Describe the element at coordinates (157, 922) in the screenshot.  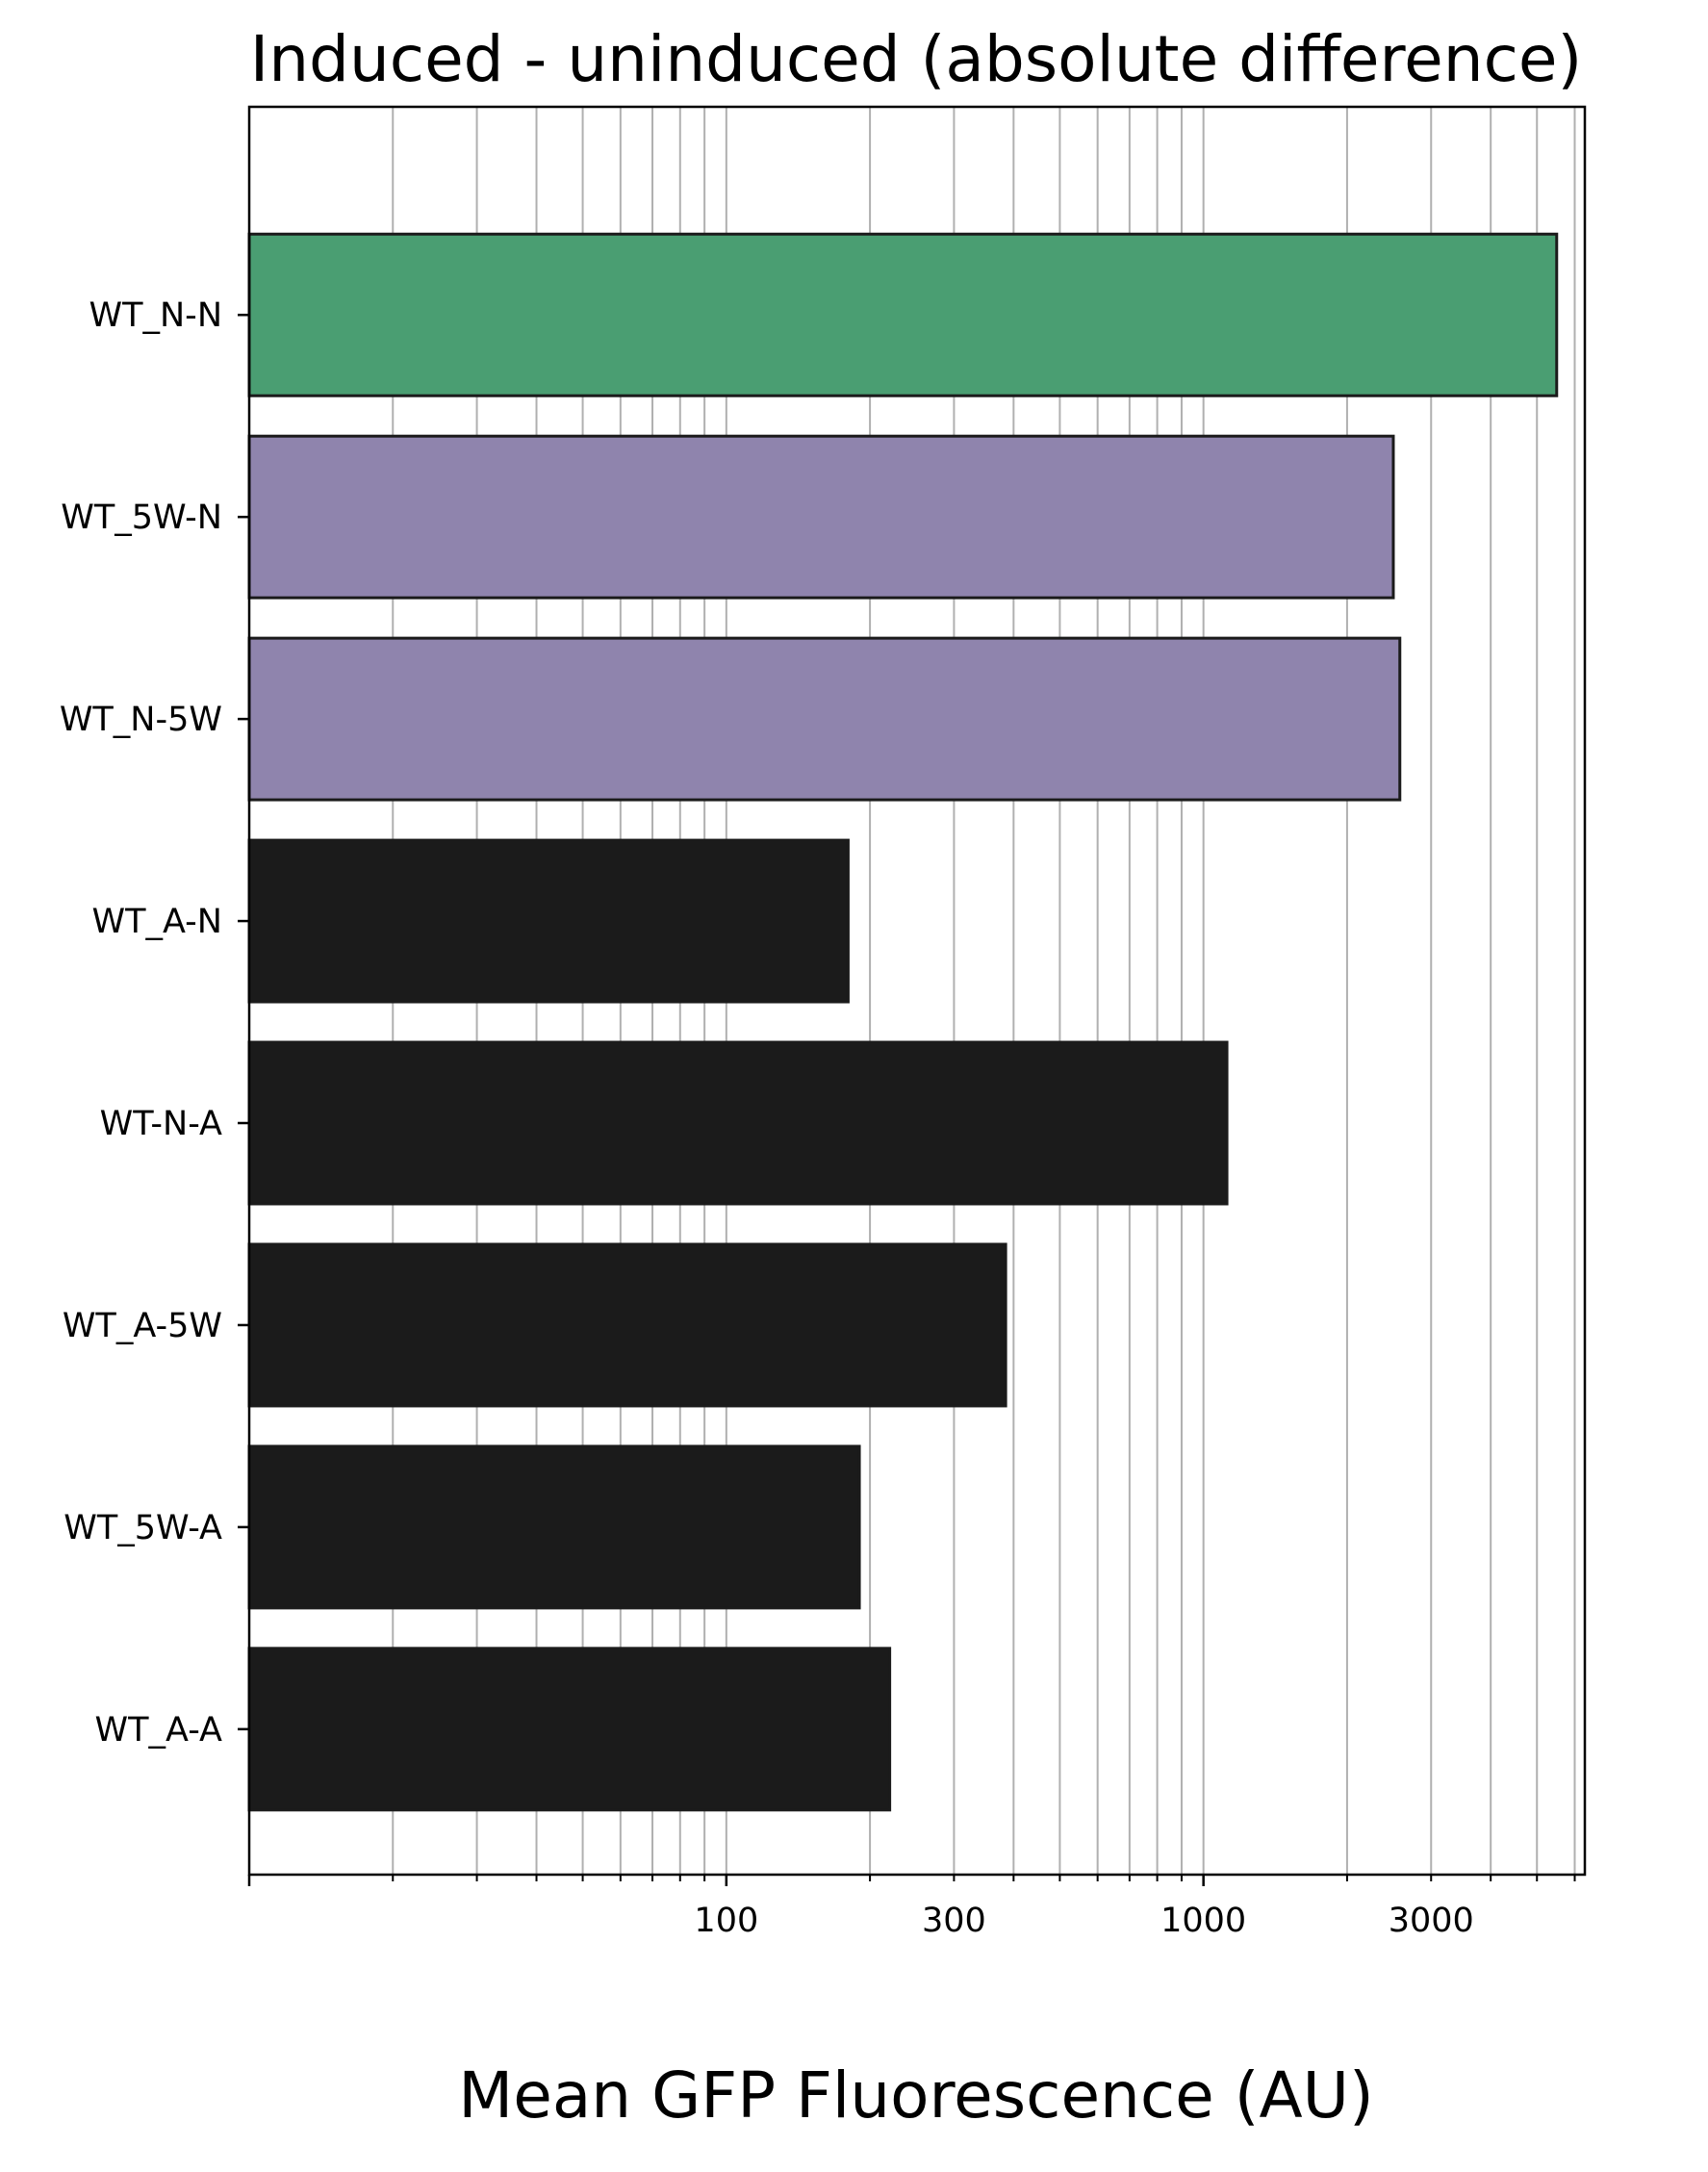
I see `y-tick-label: WT_A-N` at that location.